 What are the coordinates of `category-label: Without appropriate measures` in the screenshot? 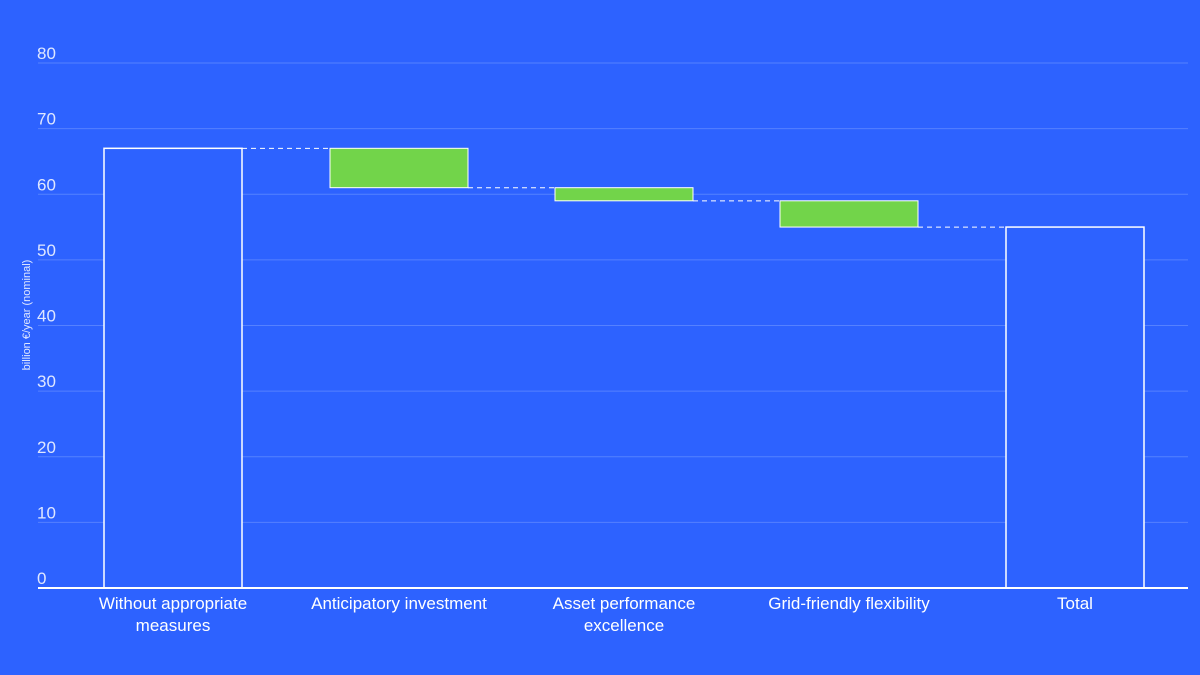 It's located at (173, 614).